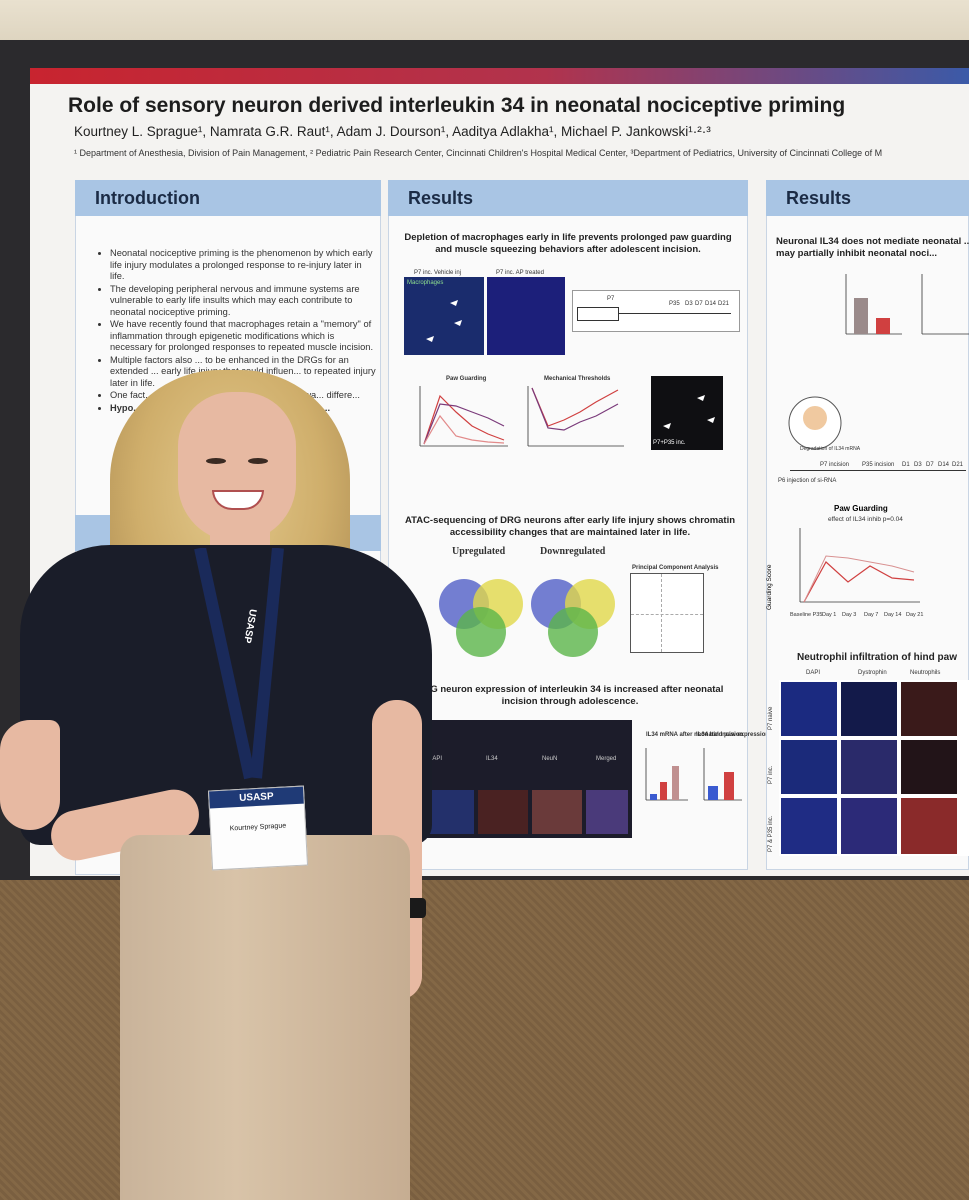 Image resolution: width=969 pixels, height=1200 pixels. I want to click on results2-timeline, so click(878, 470).